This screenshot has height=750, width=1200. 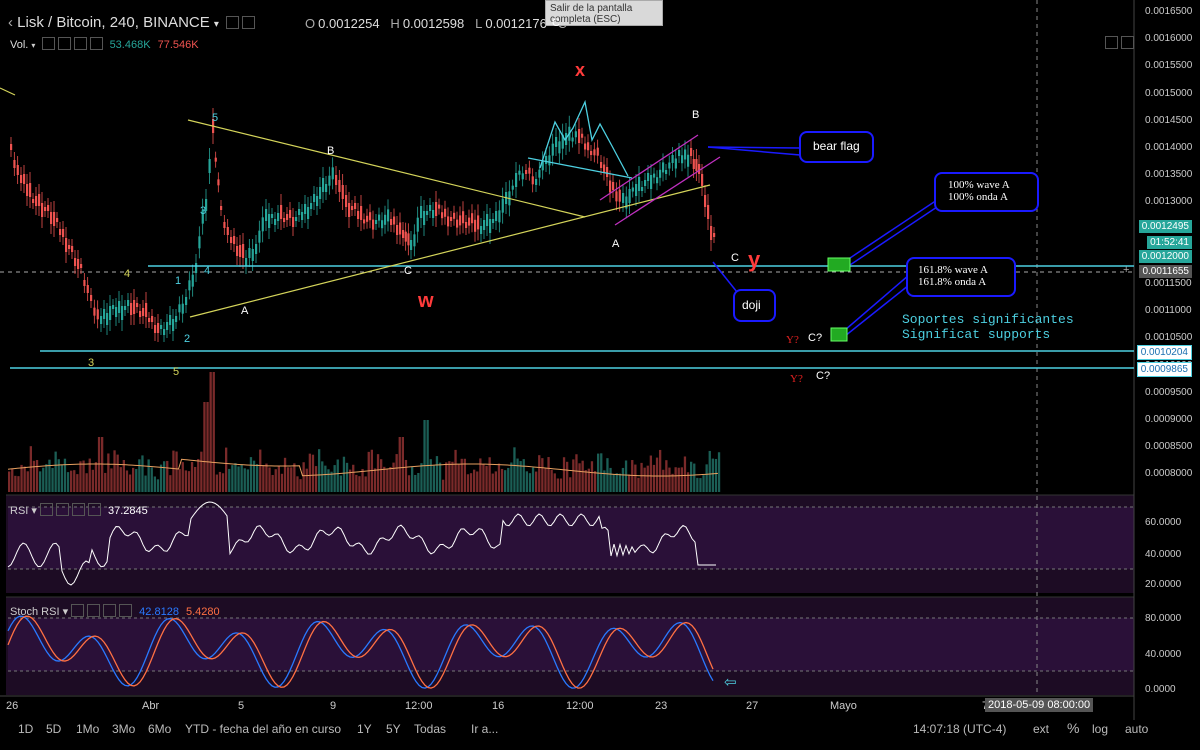 I want to click on maximize-icon, so click(x=1111, y=42).